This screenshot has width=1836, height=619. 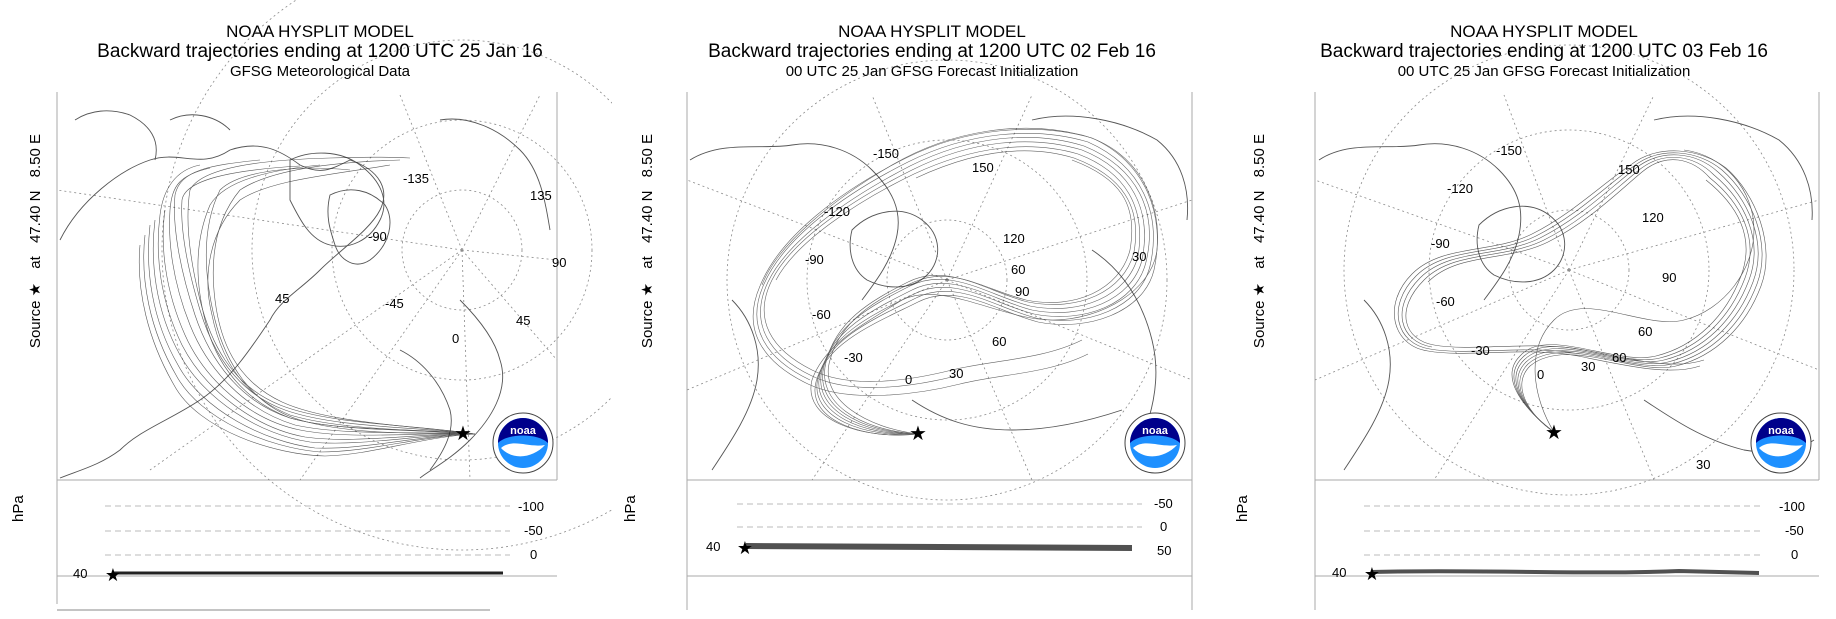 I want to click on plot-subtitle: GFSG Meteorological Data, so click(x=320, y=71).